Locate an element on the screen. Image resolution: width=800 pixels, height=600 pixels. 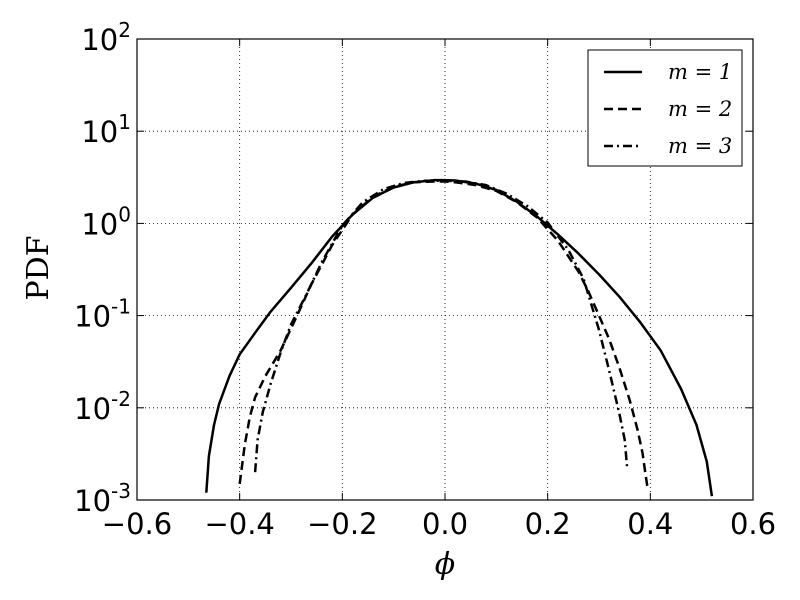
y-axis-label: PDF is located at coordinates (38, 267).